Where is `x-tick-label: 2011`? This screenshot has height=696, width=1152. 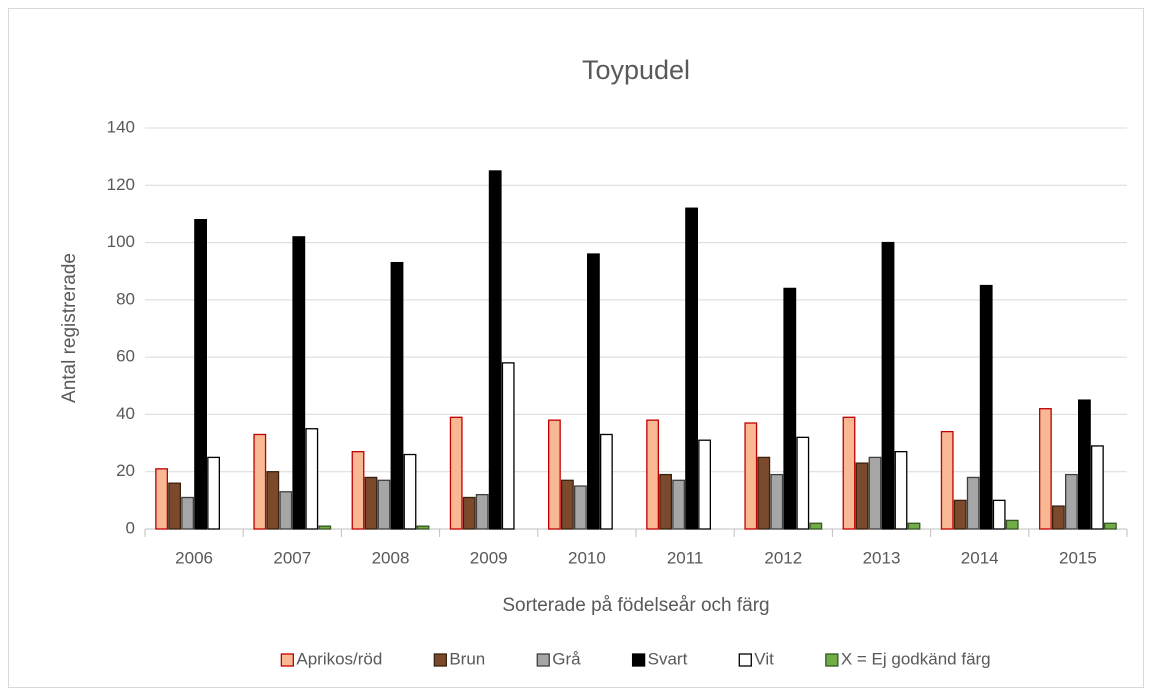 x-tick-label: 2011 is located at coordinates (685, 557).